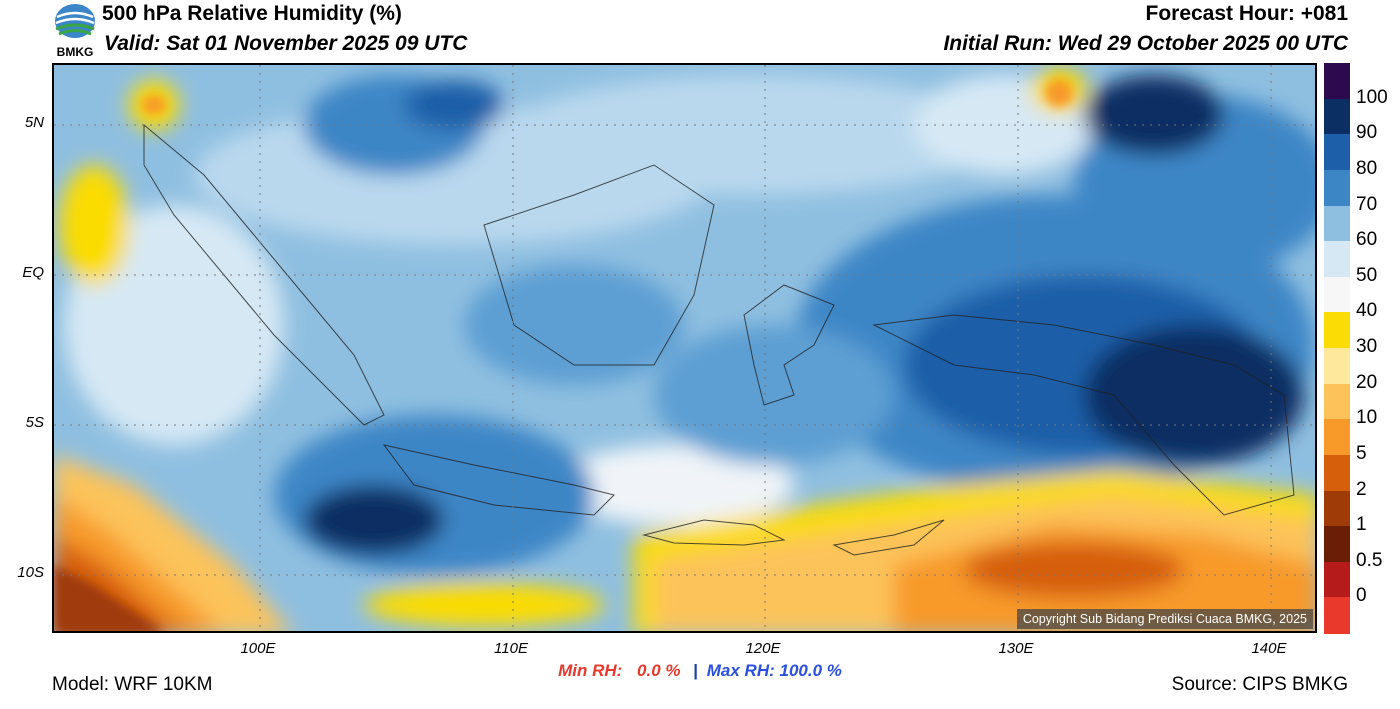 The height and width of the screenshot is (709, 1400). Describe the element at coordinates (1247, 13) in the screenshot. I see `forecast-hour: Forecast Hour: +081` at that location.